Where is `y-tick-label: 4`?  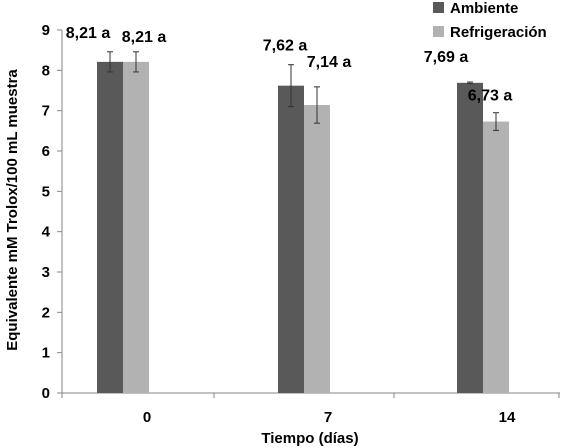
y-tick-label: 4 is located at coordinates (46, 232).